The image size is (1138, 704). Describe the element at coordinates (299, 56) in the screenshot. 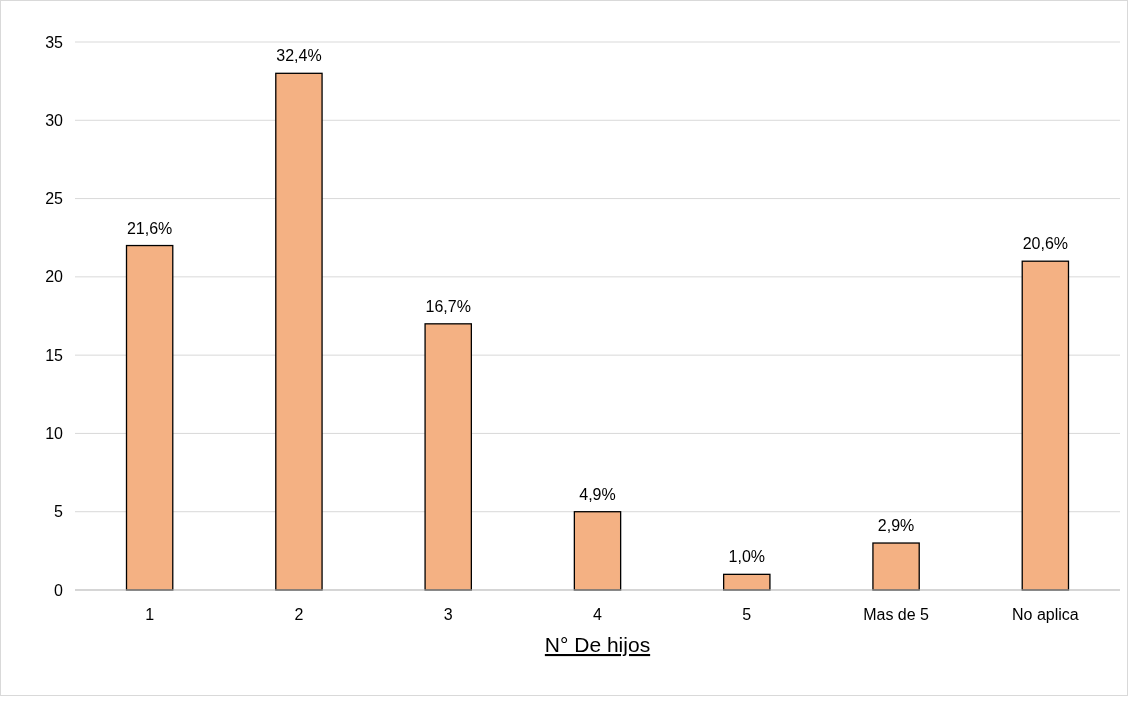

I see `annotation: 32,4%` at that location.